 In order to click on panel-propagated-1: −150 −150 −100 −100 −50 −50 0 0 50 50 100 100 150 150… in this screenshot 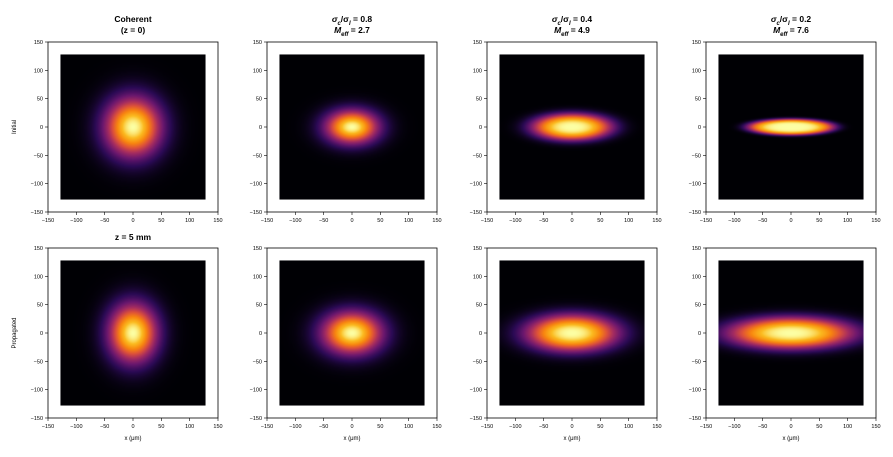, I will do `click(117, 344)`.